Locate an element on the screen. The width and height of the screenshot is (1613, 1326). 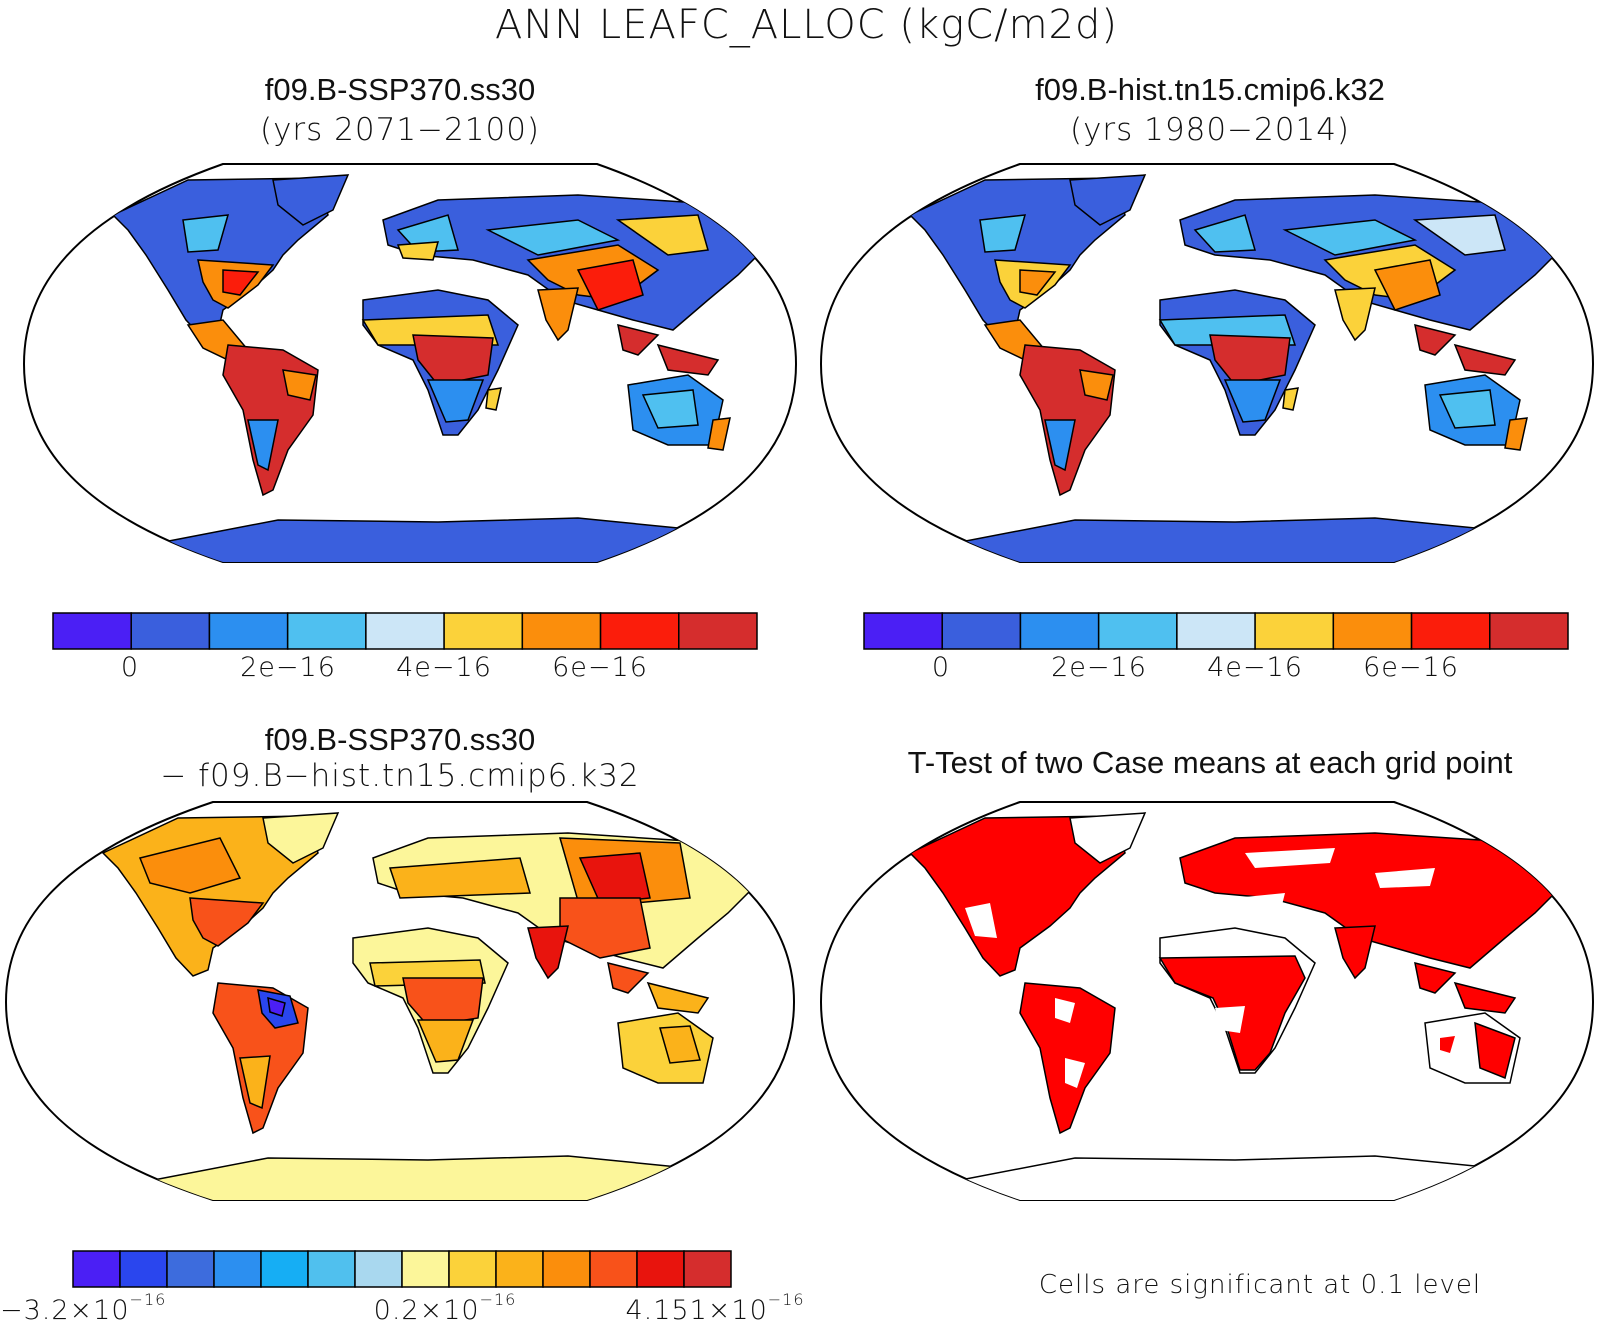
tick-mantissa: 4.151×10 is located at coordinates (696, 1310).